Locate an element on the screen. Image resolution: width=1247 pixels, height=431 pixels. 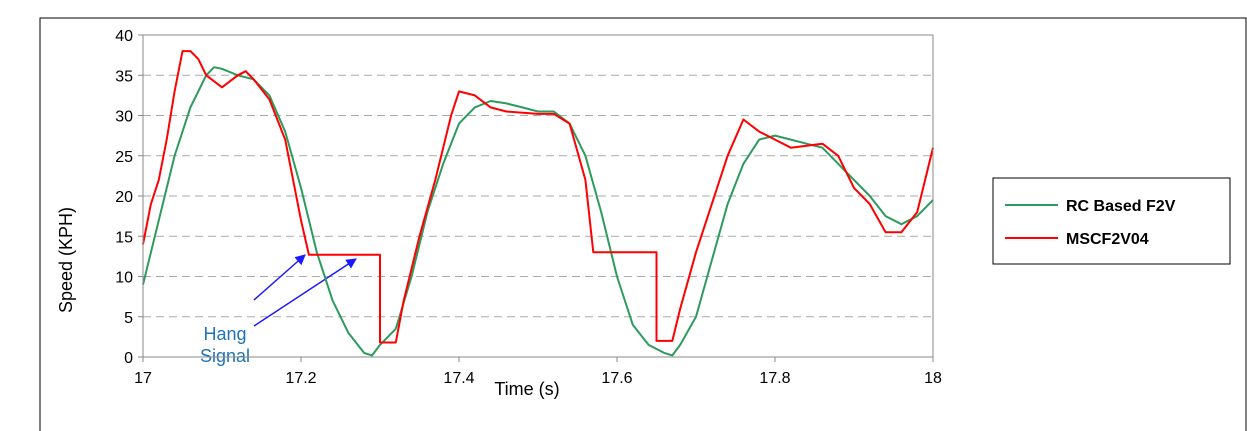
y-tick-label: 30 is located at coordinates (124, 117).